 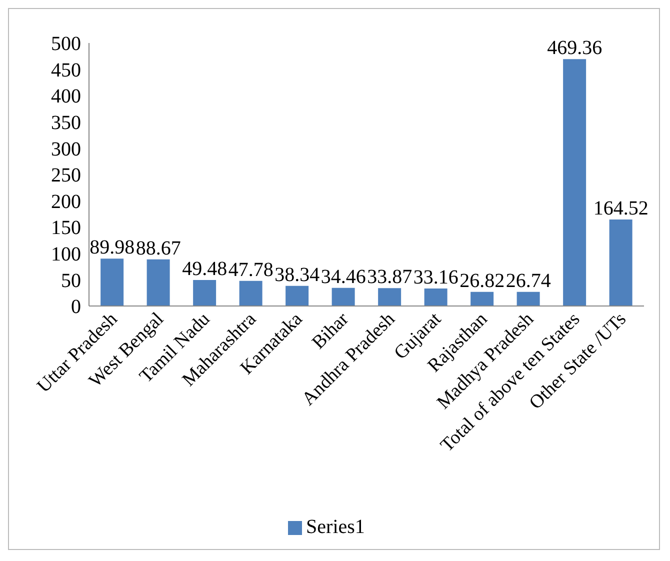 I want to click on data-label: 47.78, so click(x=251, y=269).